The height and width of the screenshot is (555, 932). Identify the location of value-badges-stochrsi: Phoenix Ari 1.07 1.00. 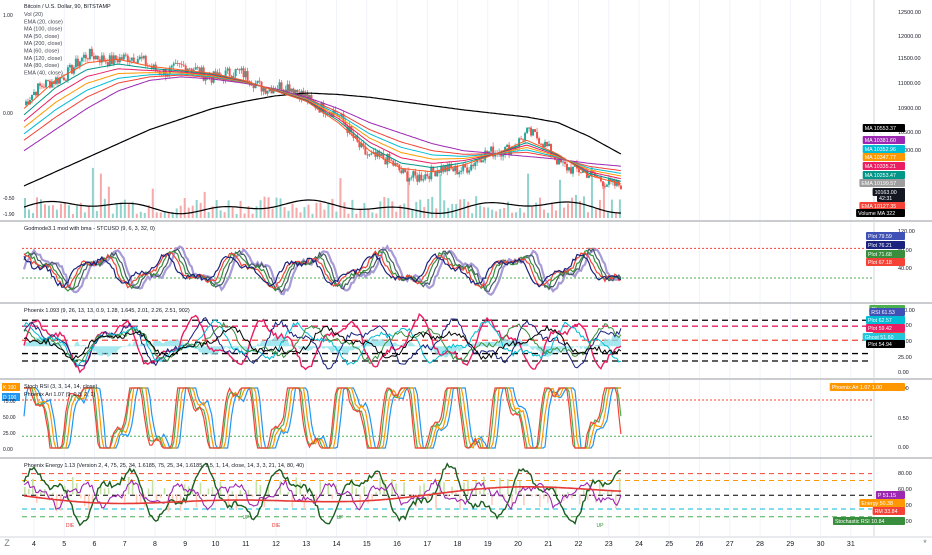
(867, 387).